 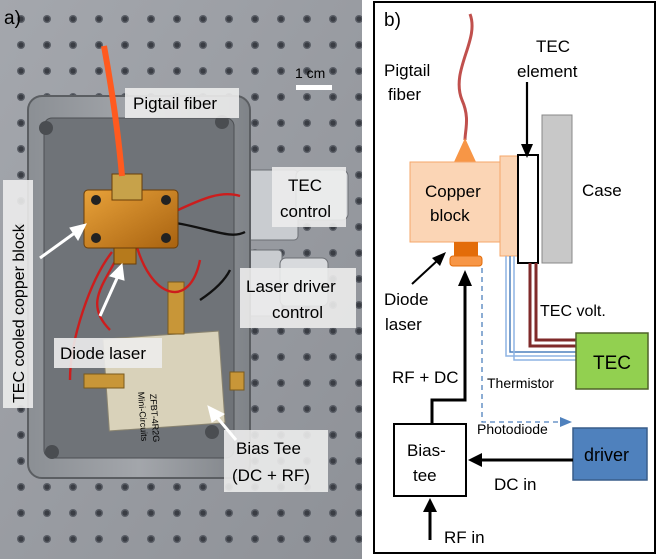 What do you see at coordinates (425, 272) in the screenshot?
I see `diode-laser-pointer` at bounding box center [425, 272].